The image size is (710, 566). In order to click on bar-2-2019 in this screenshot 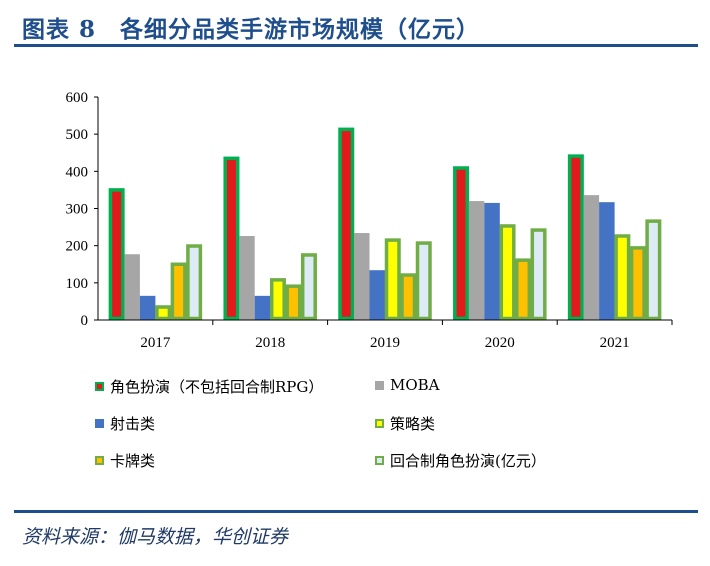, I will do `click(377, 295)`.